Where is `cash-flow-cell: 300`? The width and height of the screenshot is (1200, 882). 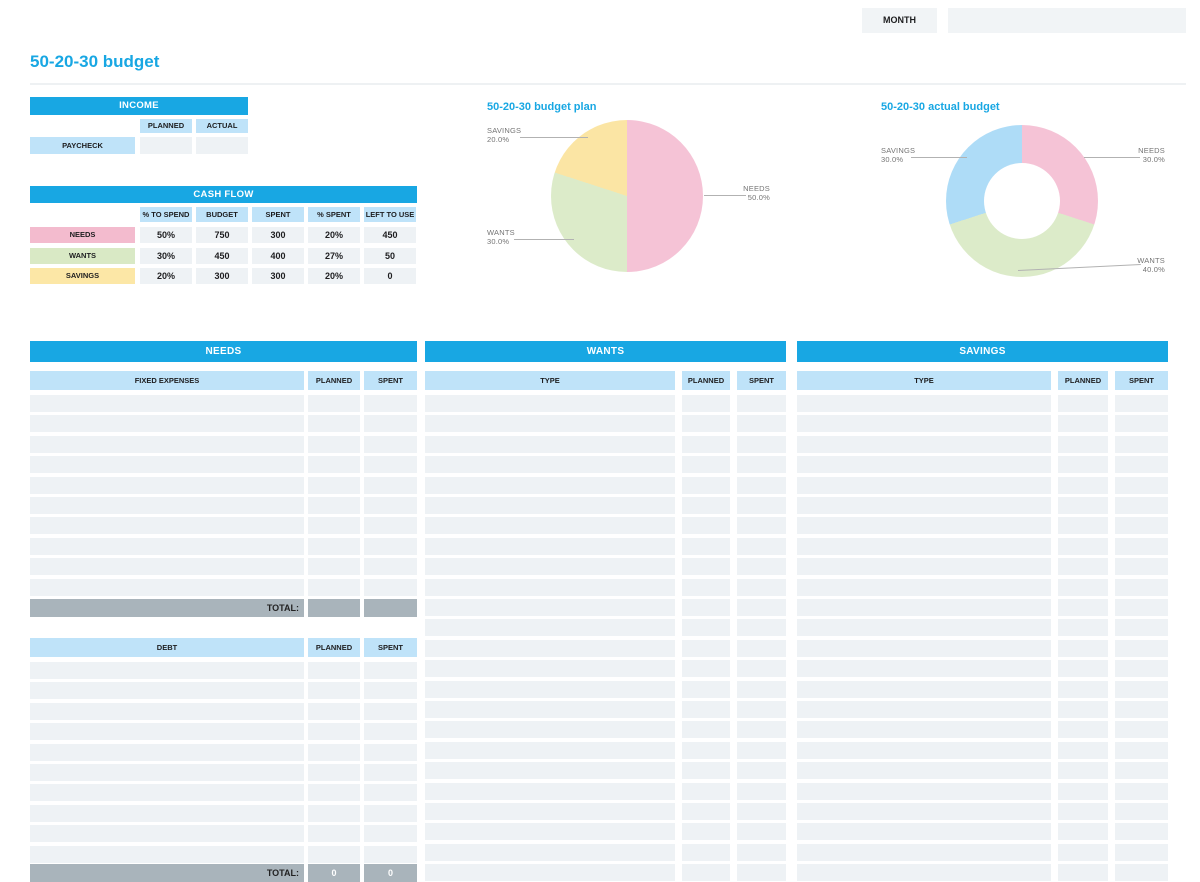 cash-flow-cell: 300 is located at coordinates (278, 276).